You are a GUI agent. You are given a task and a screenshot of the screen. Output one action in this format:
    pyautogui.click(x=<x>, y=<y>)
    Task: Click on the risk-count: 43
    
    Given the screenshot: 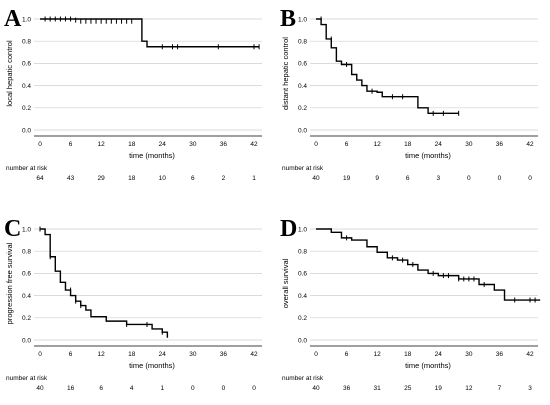 What is the action you would take?
    pyautogui.click(x=71, y=178)
    